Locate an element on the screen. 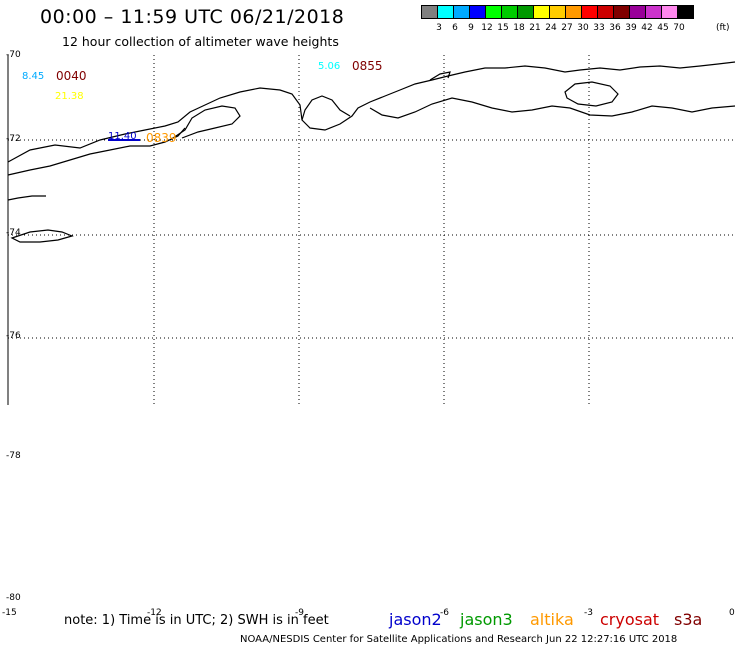  obs-time-1: 0040 is located at coordinates (71, 76).